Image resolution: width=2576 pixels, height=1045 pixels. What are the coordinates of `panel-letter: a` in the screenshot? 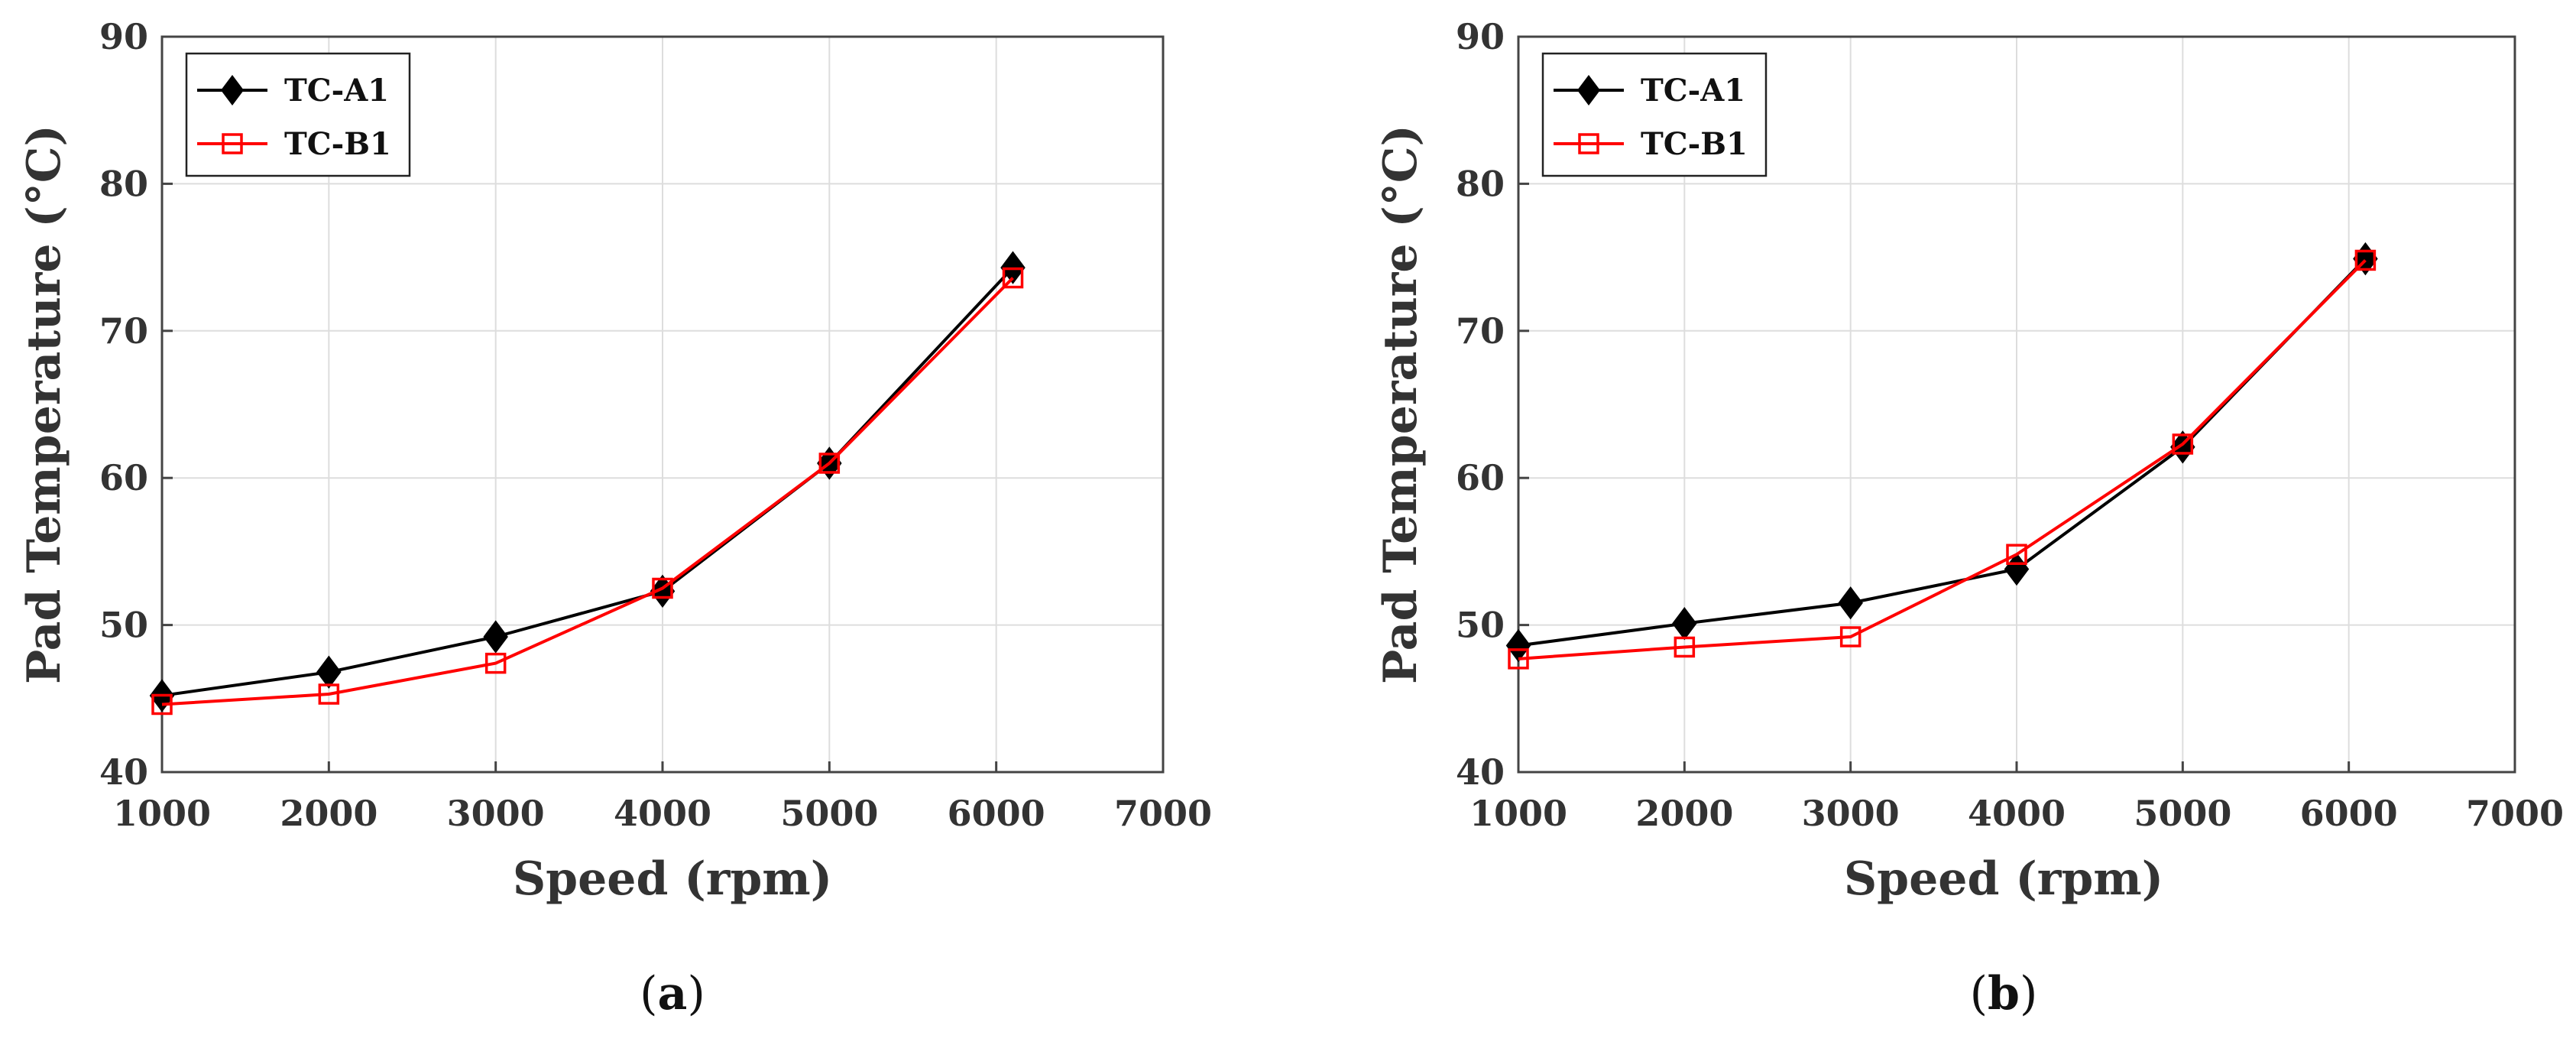 It's located at (673, 994).